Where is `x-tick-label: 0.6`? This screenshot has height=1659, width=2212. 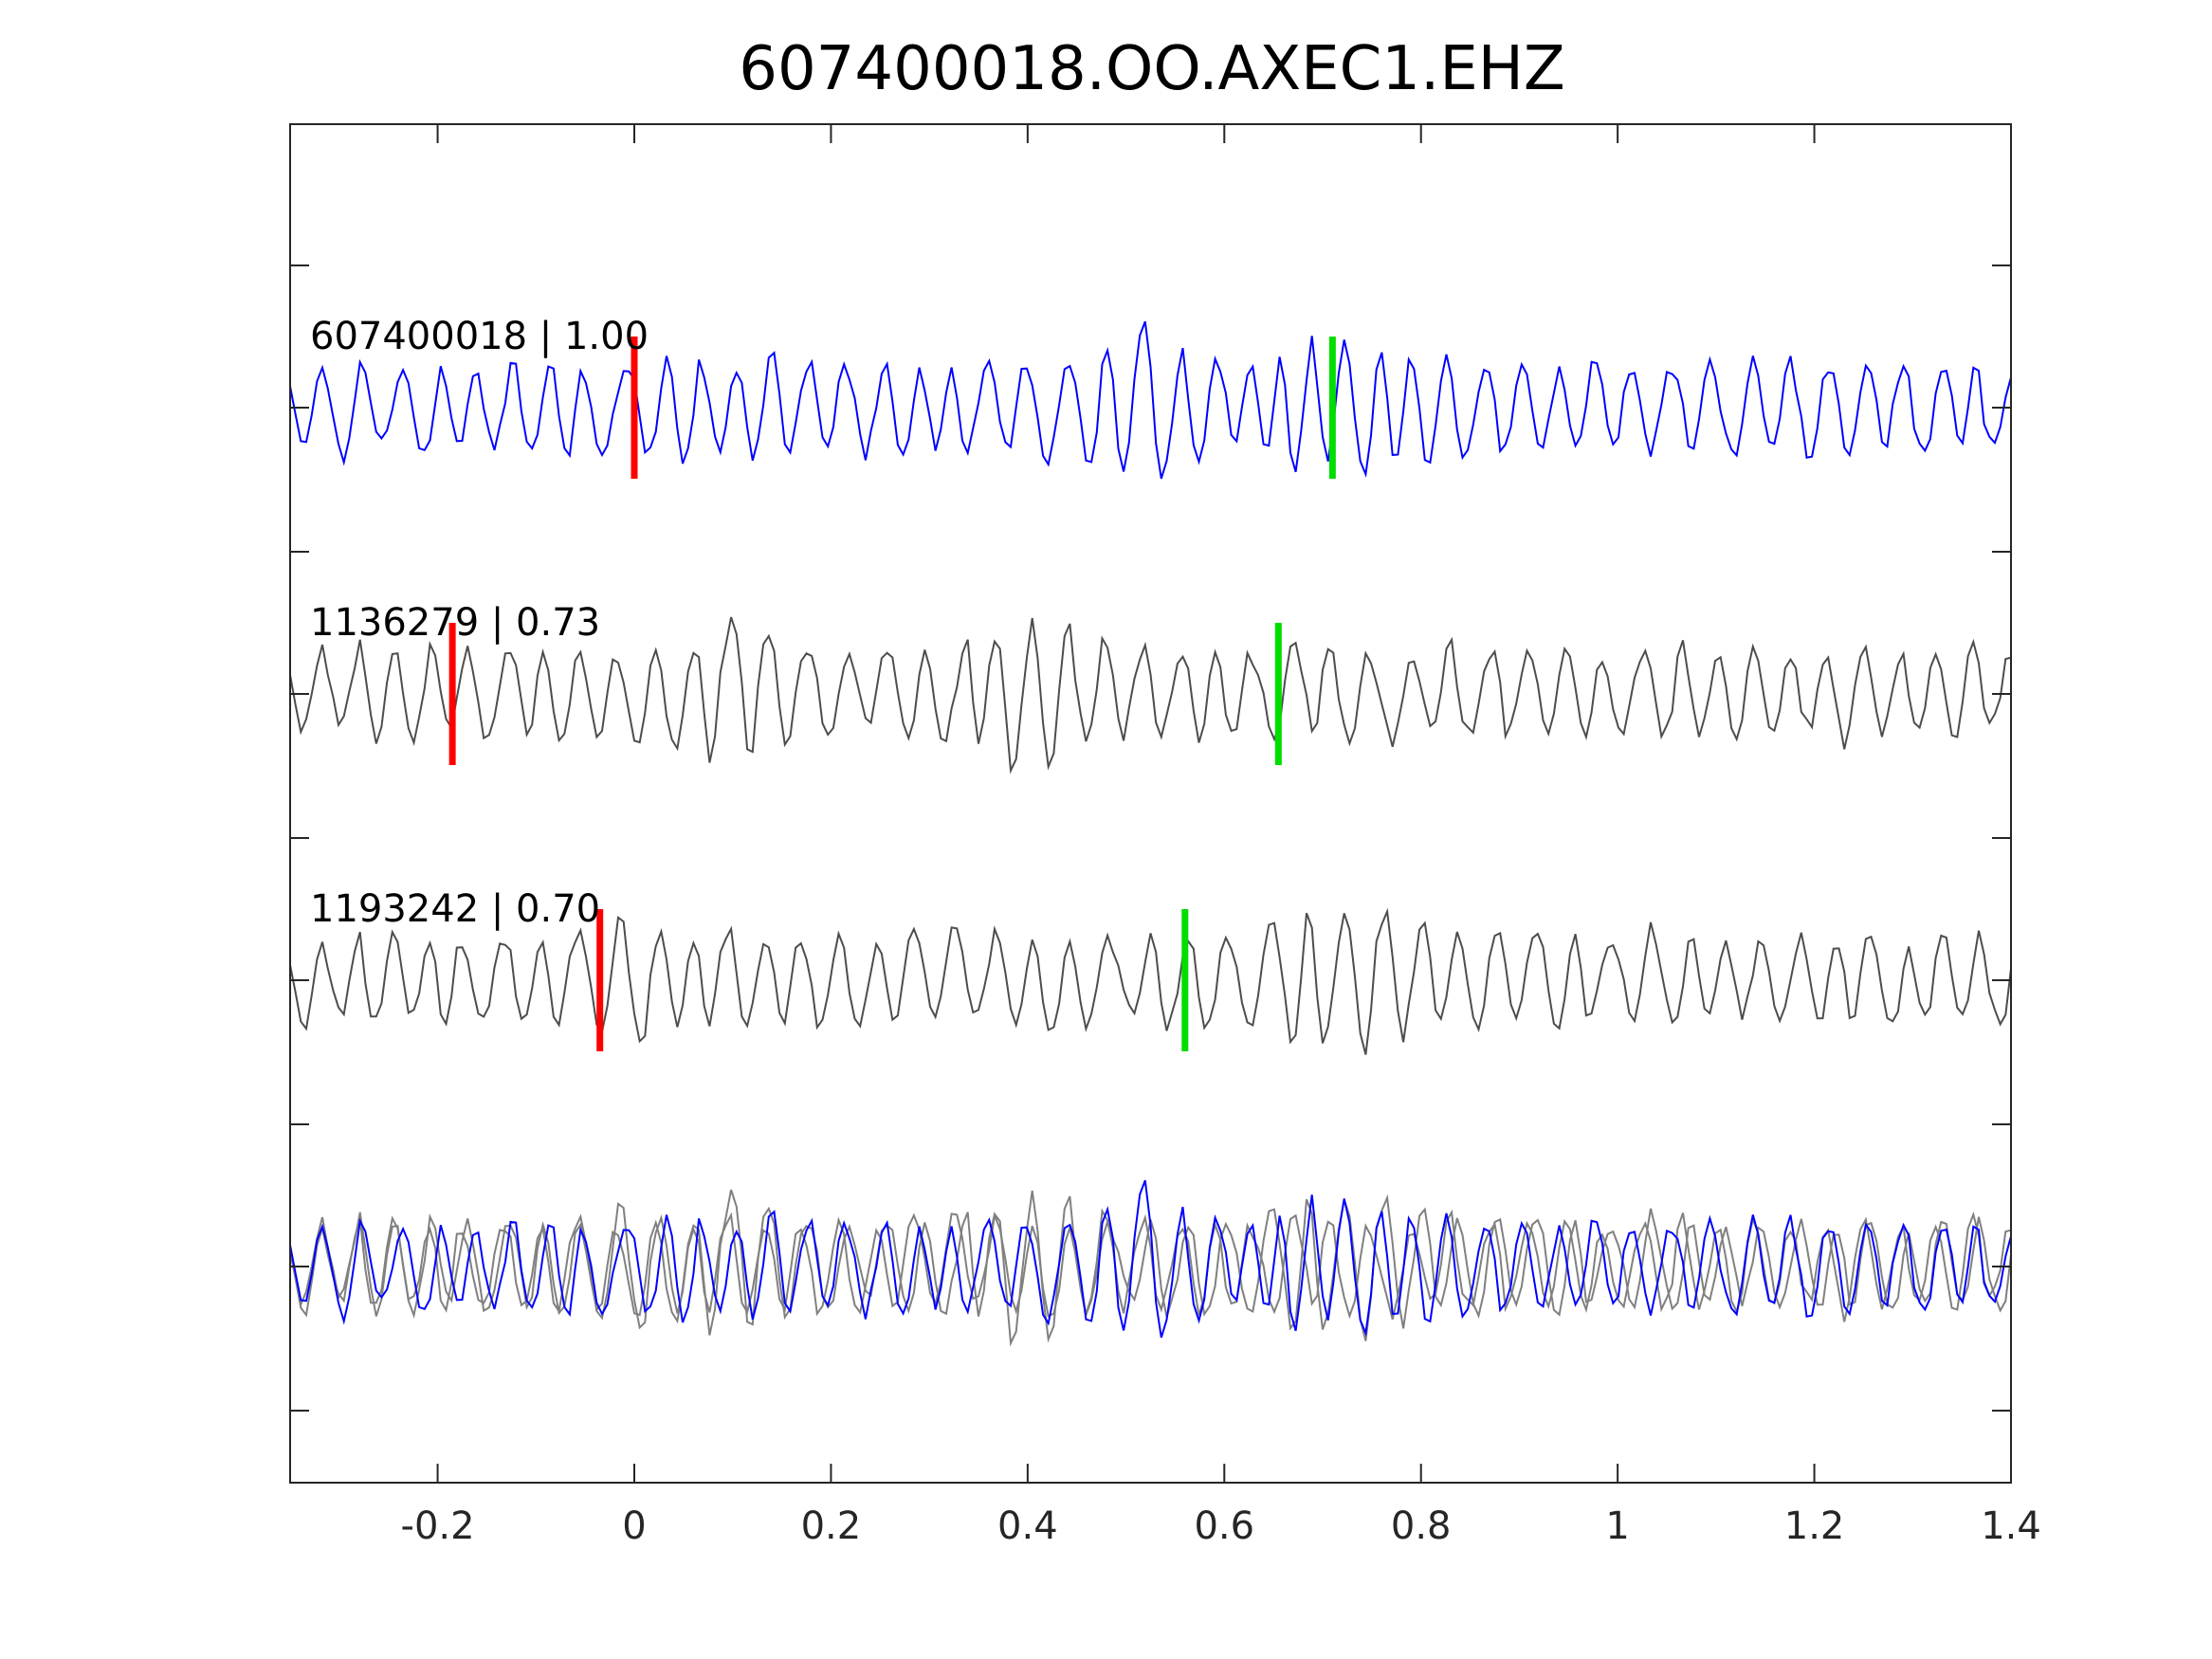
x-tick-label: 0.6 is located at coordinates (1224, 1526).